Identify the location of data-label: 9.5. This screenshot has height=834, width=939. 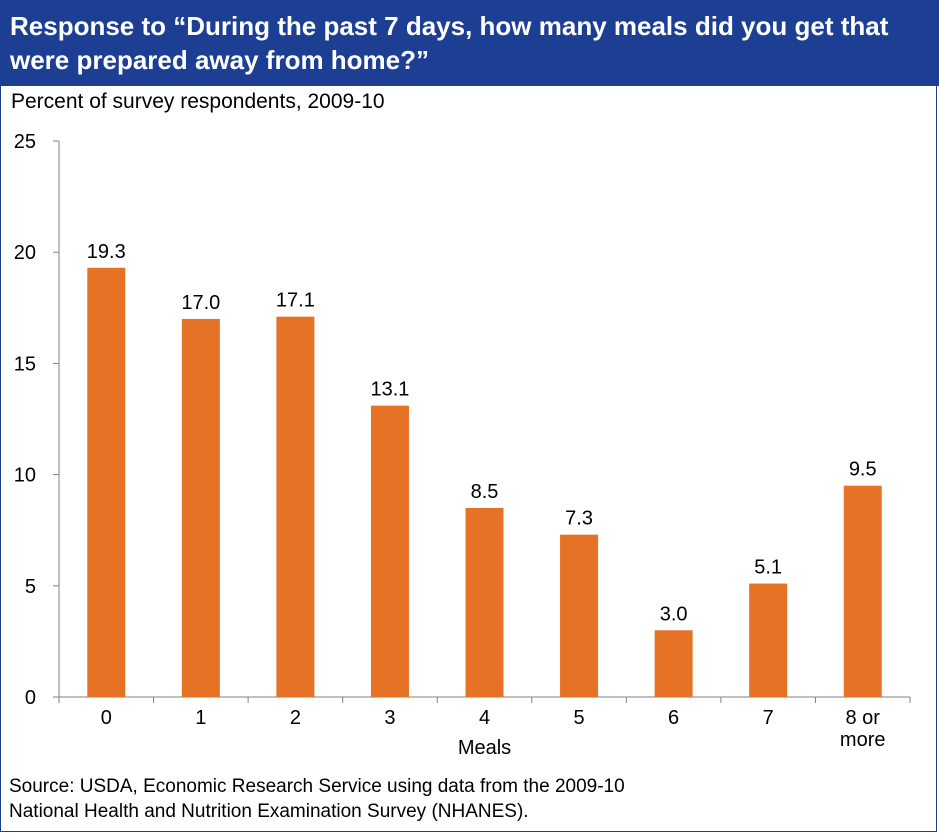
(863, 470).